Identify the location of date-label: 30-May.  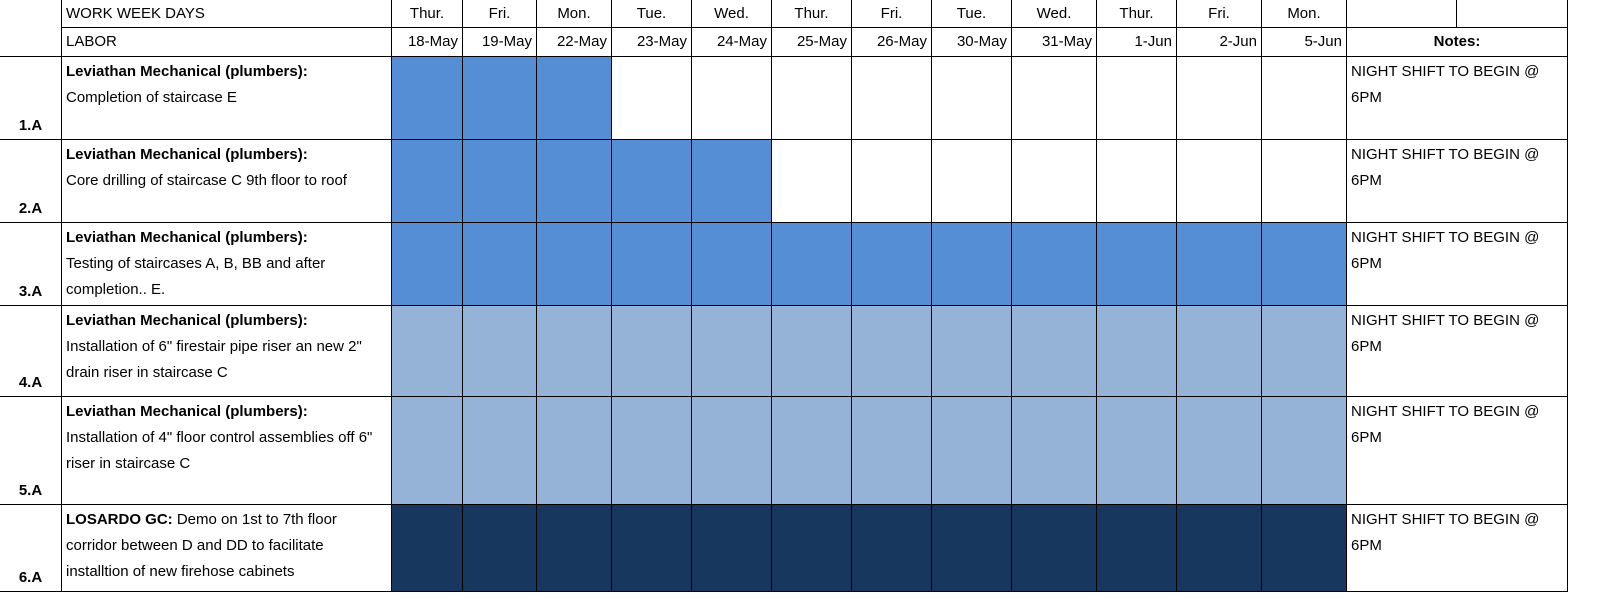
(981, 41).